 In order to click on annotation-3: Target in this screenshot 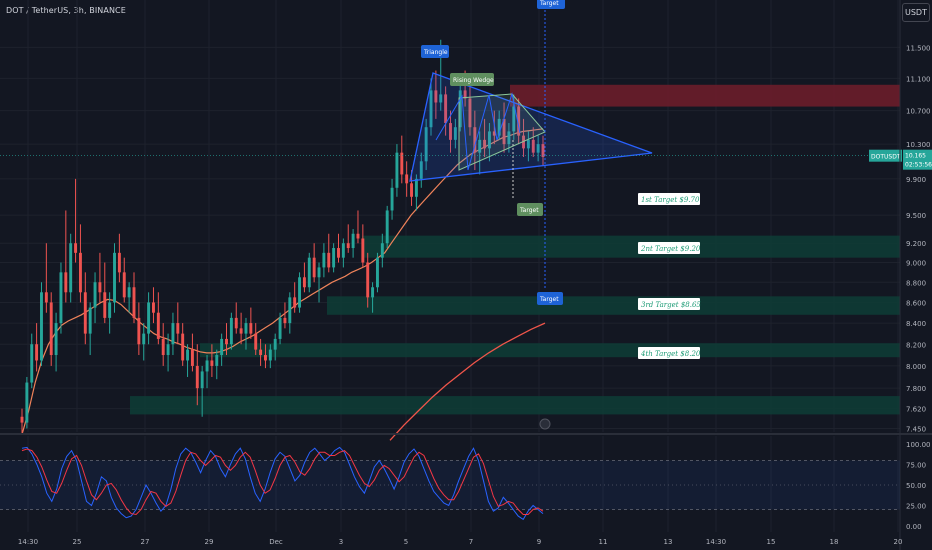, I will do `click(549, 299)`.